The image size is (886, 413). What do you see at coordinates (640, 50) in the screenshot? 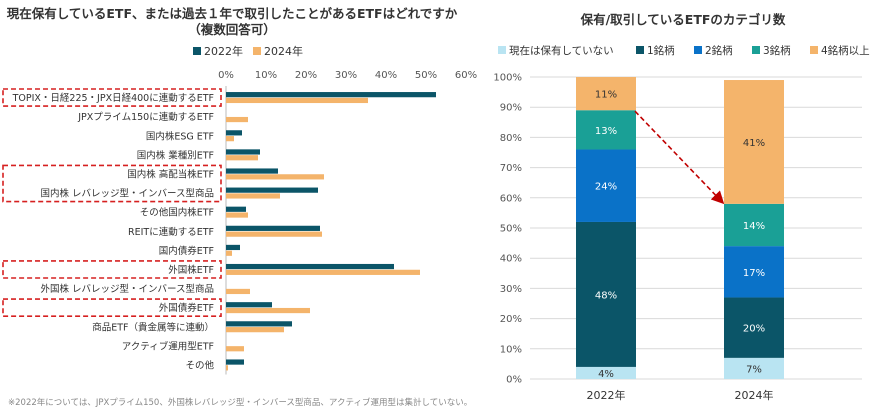
I see `legend-swatch-1銘柄` at bounding box center [640, 50].